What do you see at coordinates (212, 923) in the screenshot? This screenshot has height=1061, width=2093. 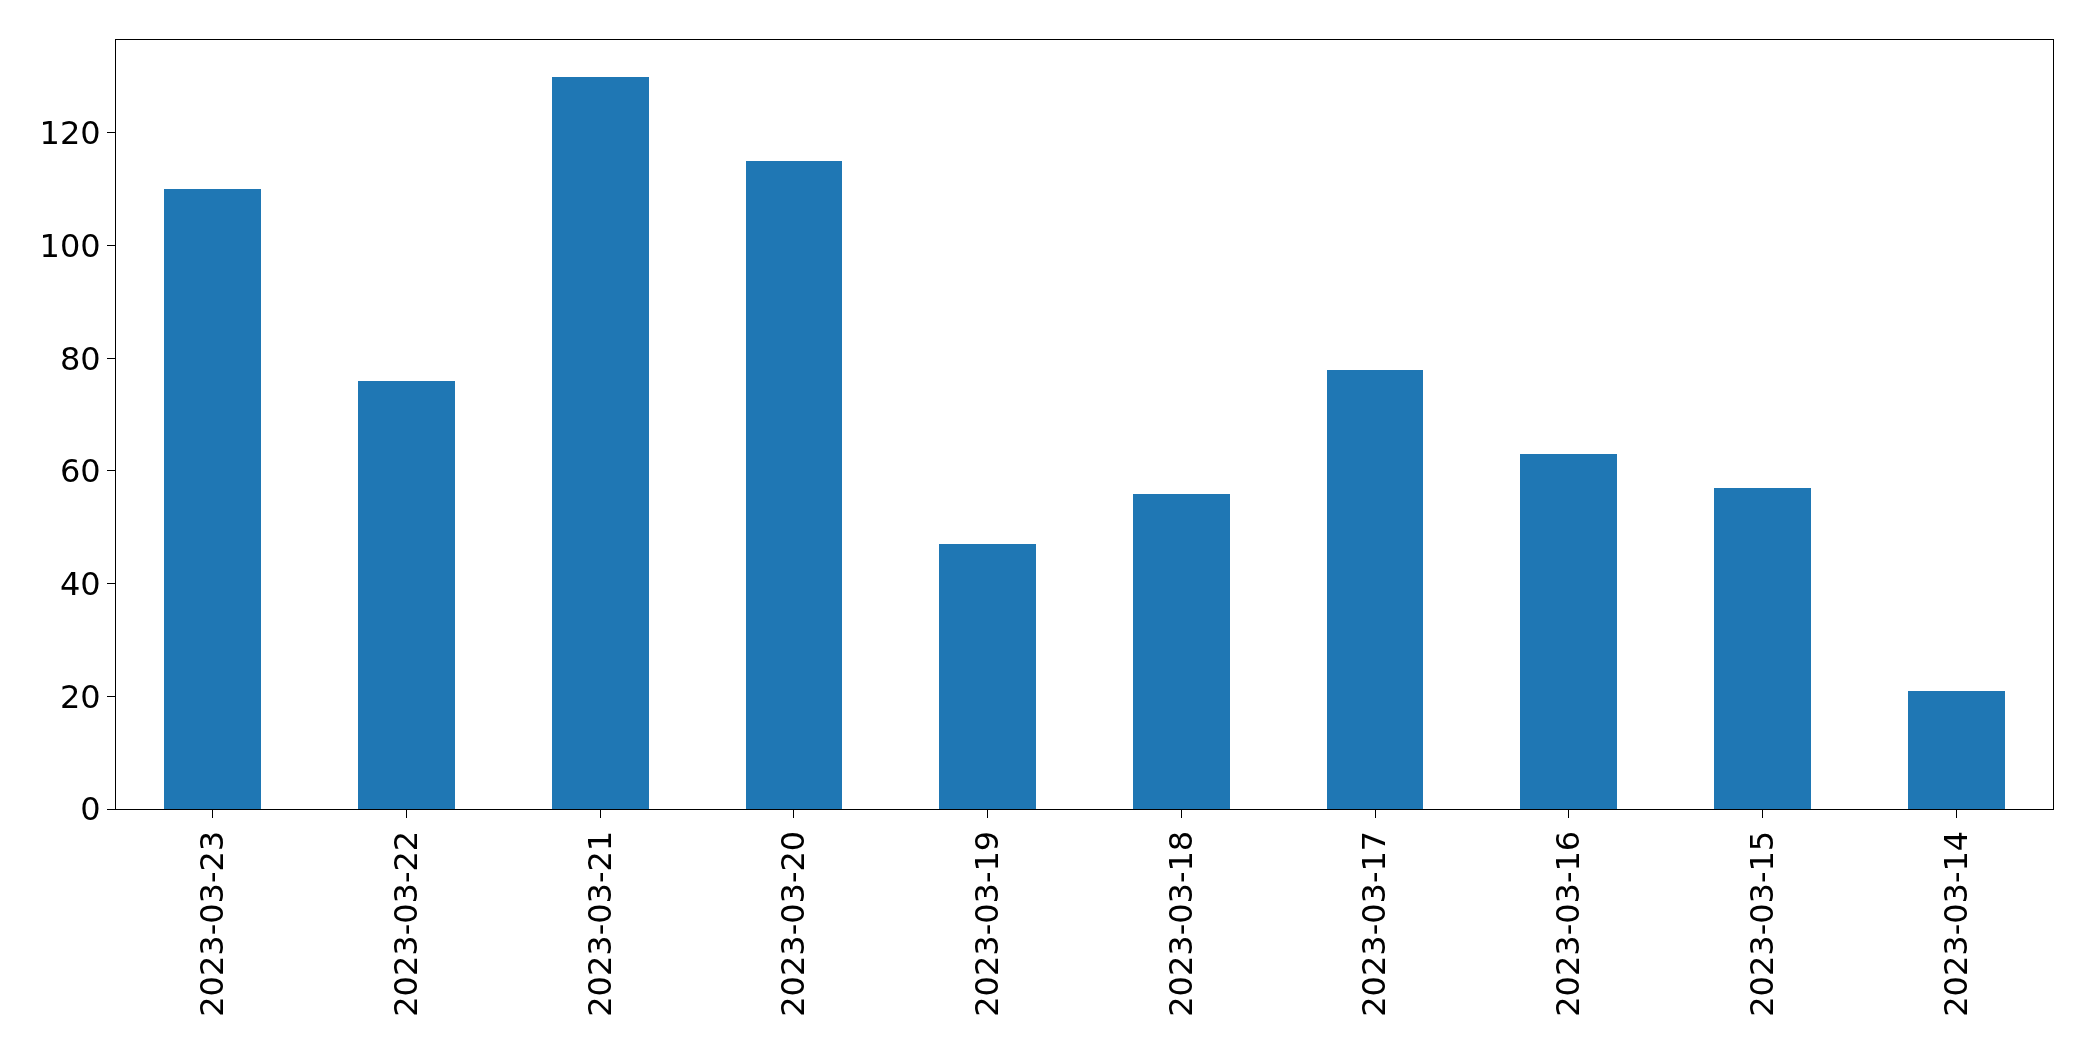 I see `x-tick-label: 2023-03-23` at bounding box center [212, 923].